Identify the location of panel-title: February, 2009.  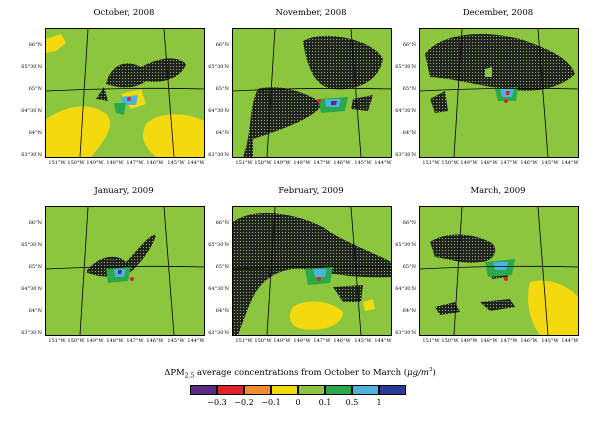
(311, 191).